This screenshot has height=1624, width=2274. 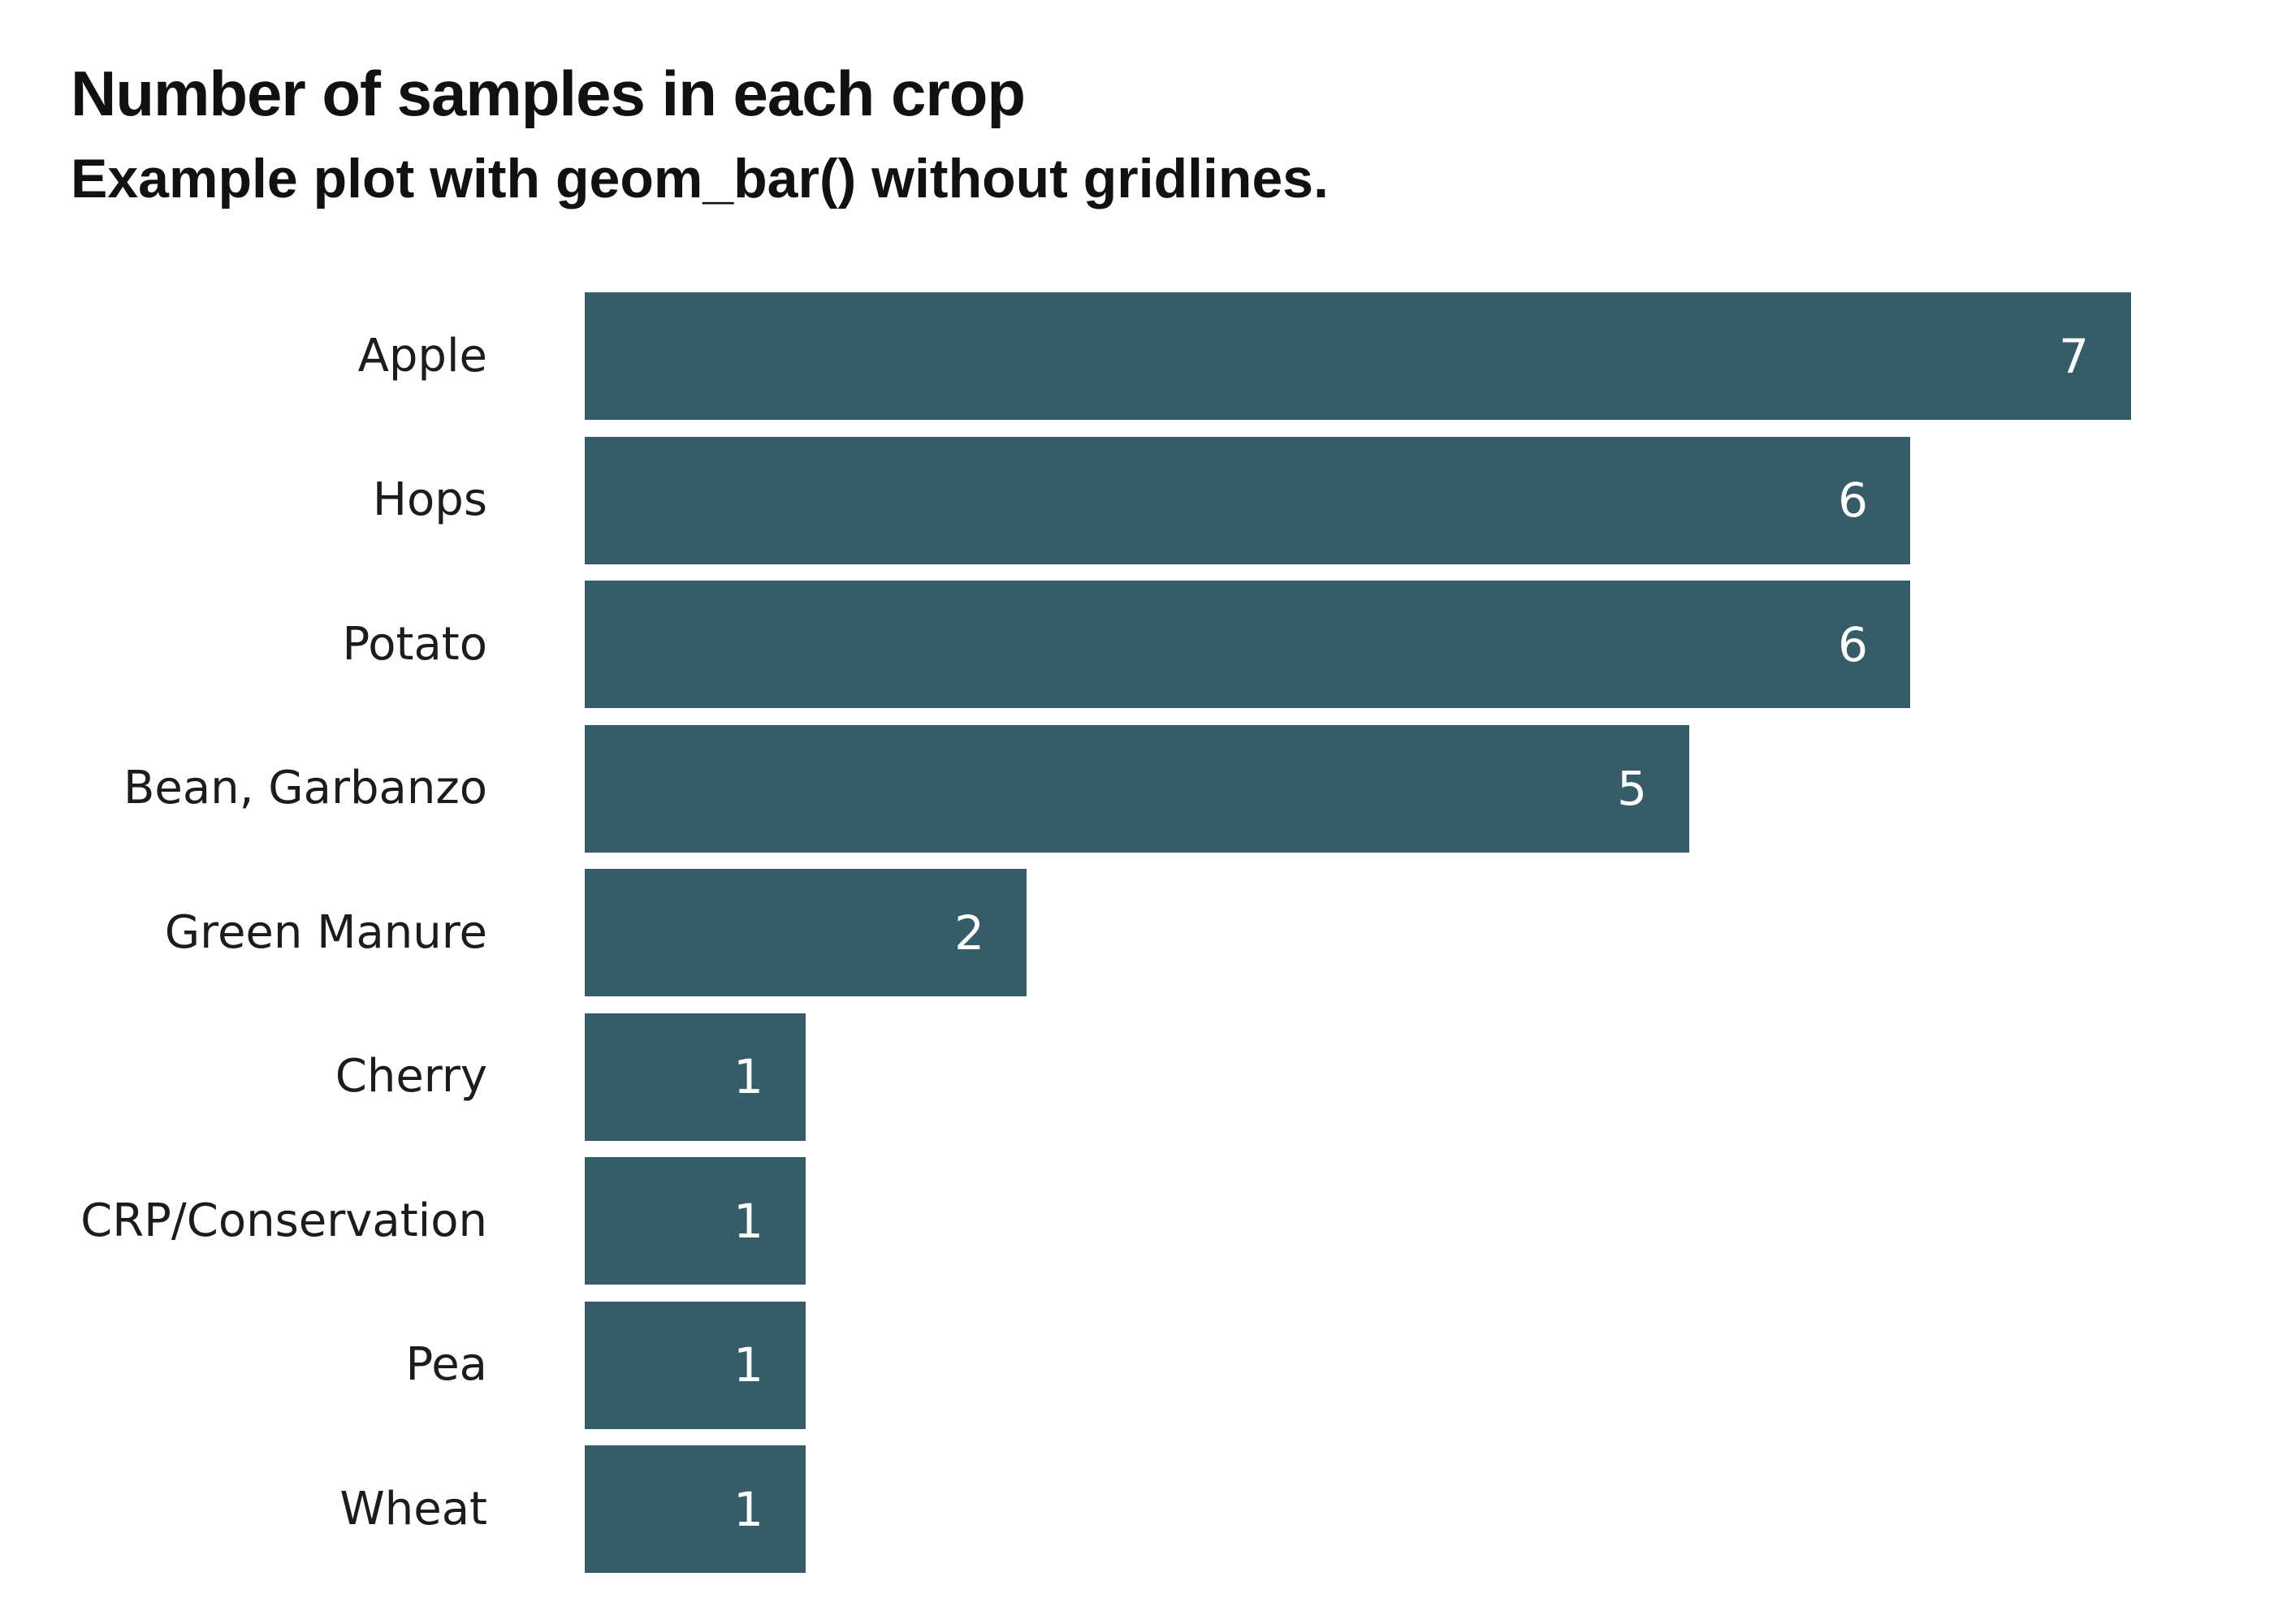 What do you see at coordinates (305, 789) in the screenshot?
I see `category-label: Bean, Garbanzo` at bounding box center [305, 789].